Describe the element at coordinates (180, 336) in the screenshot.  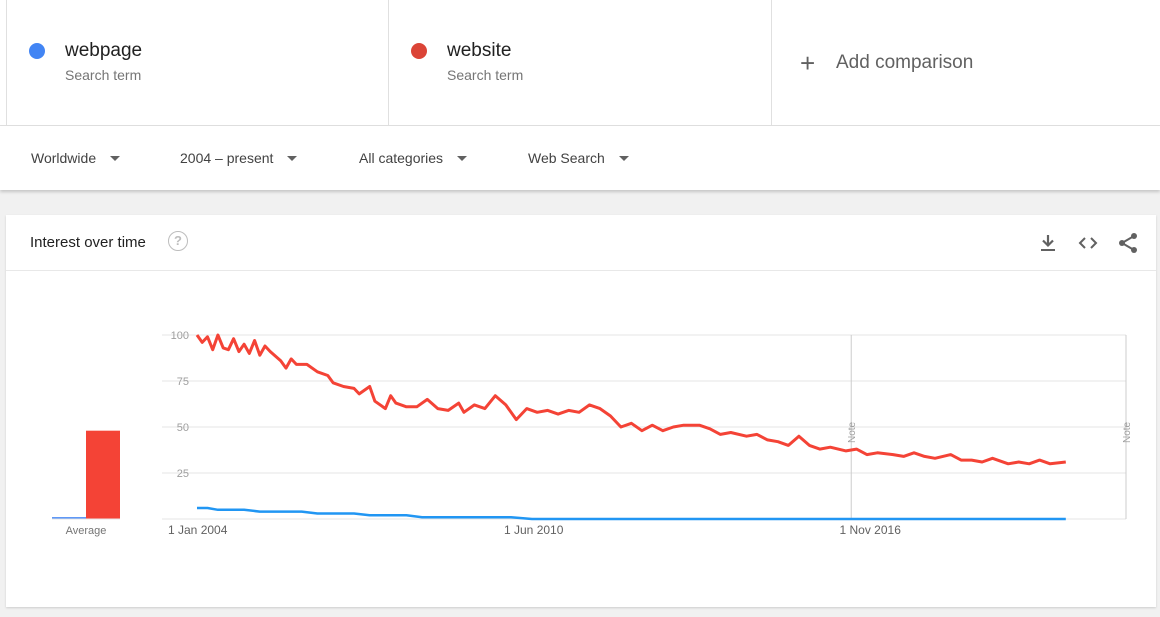
I see `y-tick-label: 100` at that location.